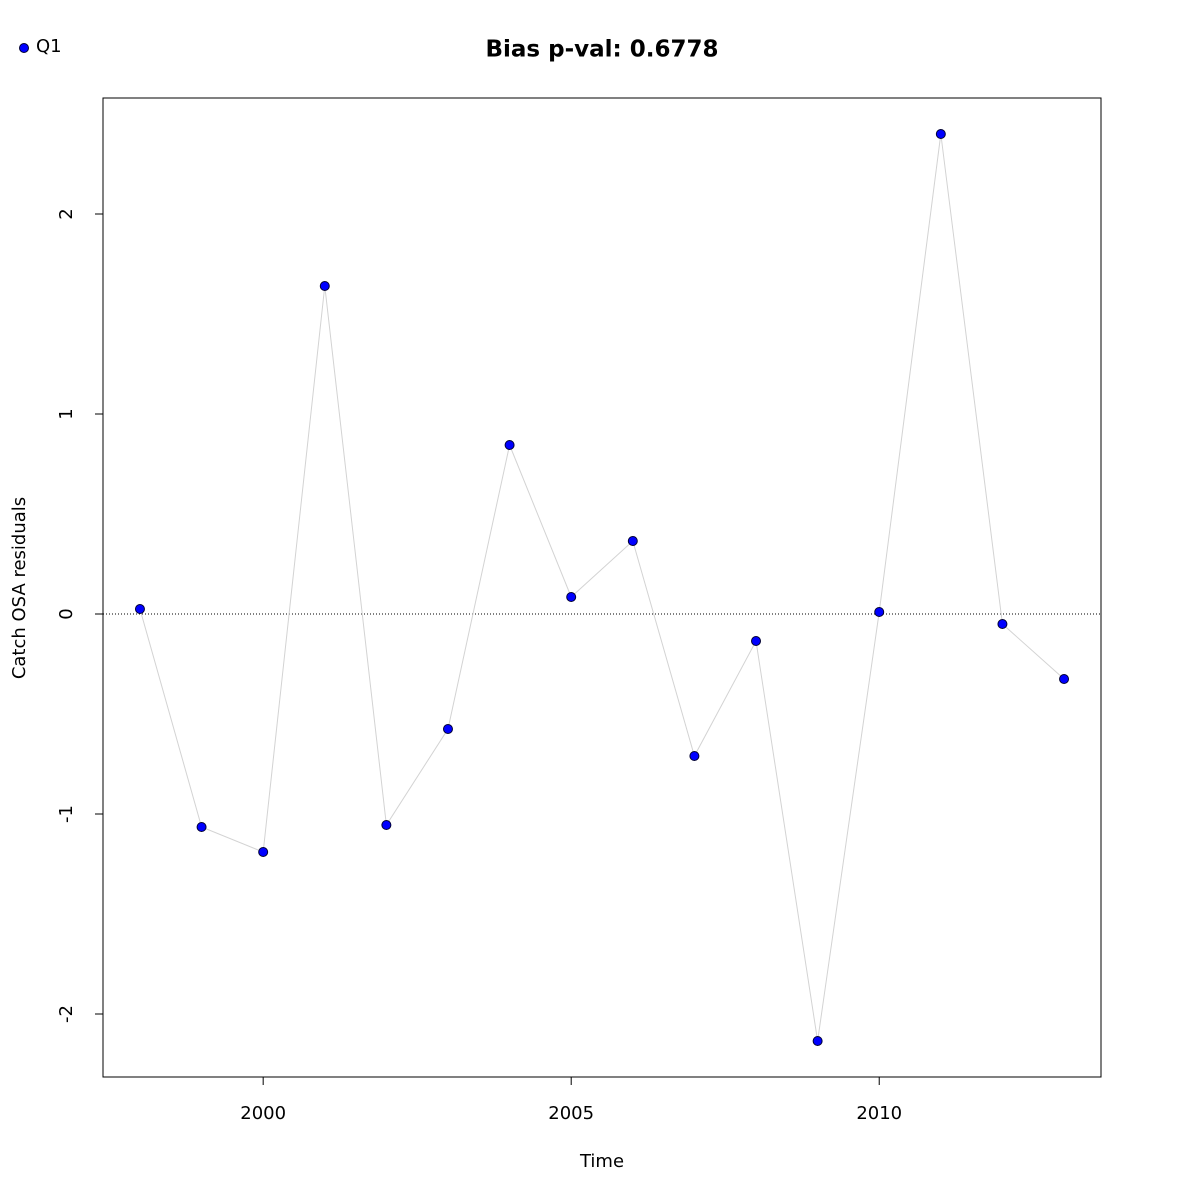 The height and width of the screenshot is (1200, 1200). Describe the element at coordinates (263, 1113) in the screenshot. I see `x-tick-label: 2000` at that location.